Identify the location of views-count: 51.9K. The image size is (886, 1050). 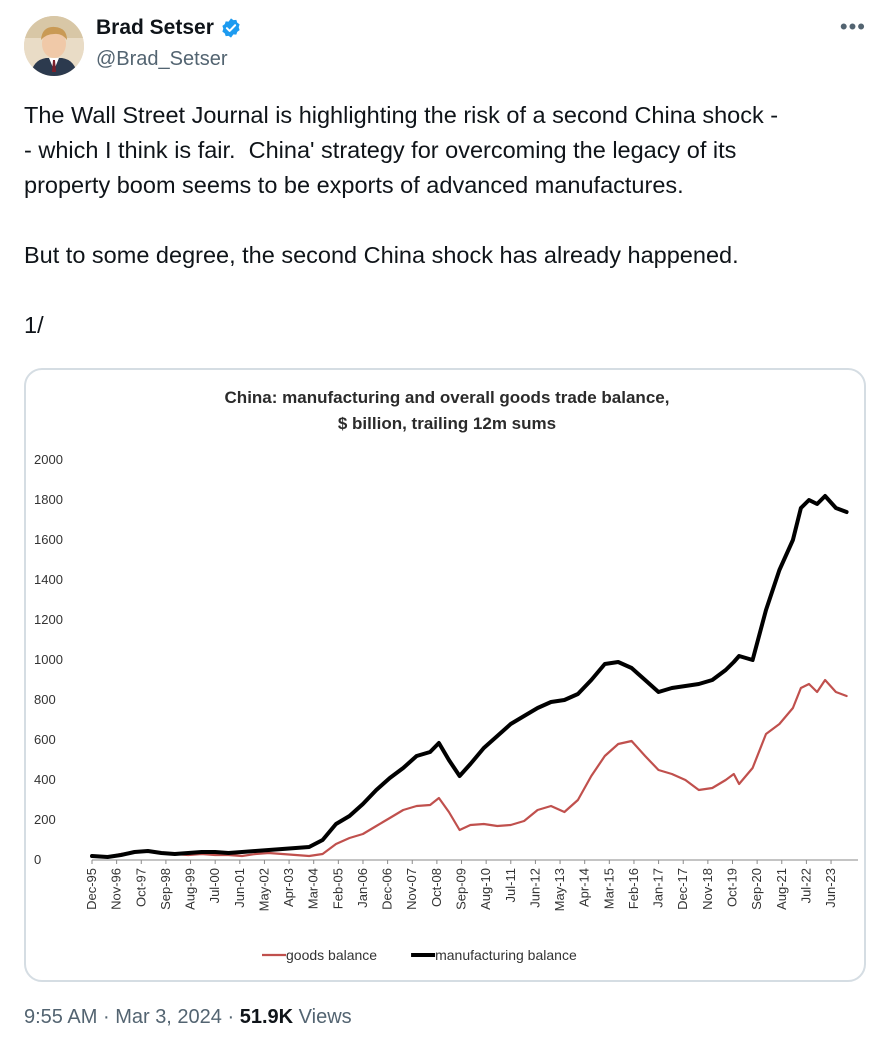
(266, 1017).